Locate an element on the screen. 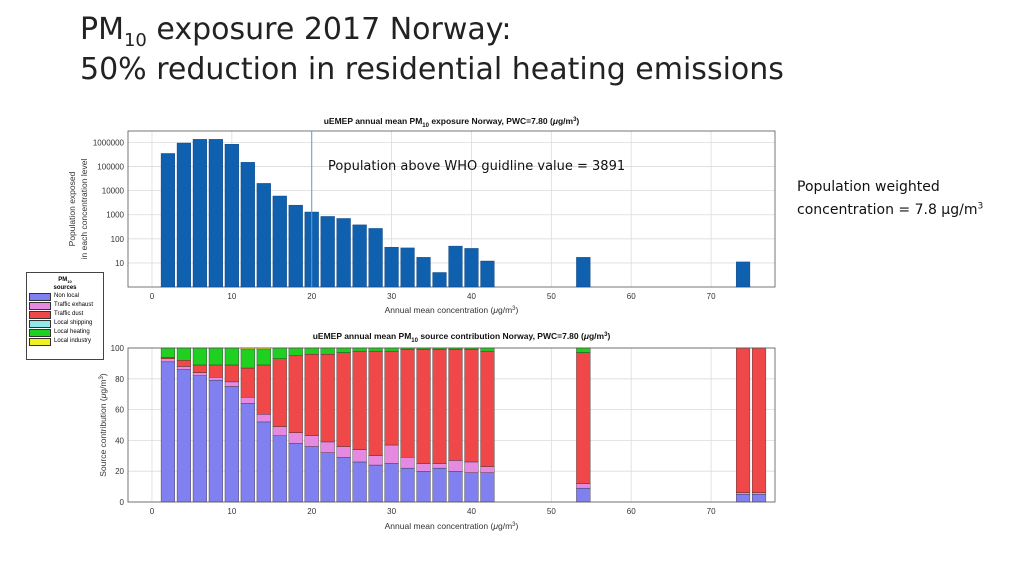 The image size is (1024, 576). y-tick-label: 1000000 is located at coordinates (109, 142).